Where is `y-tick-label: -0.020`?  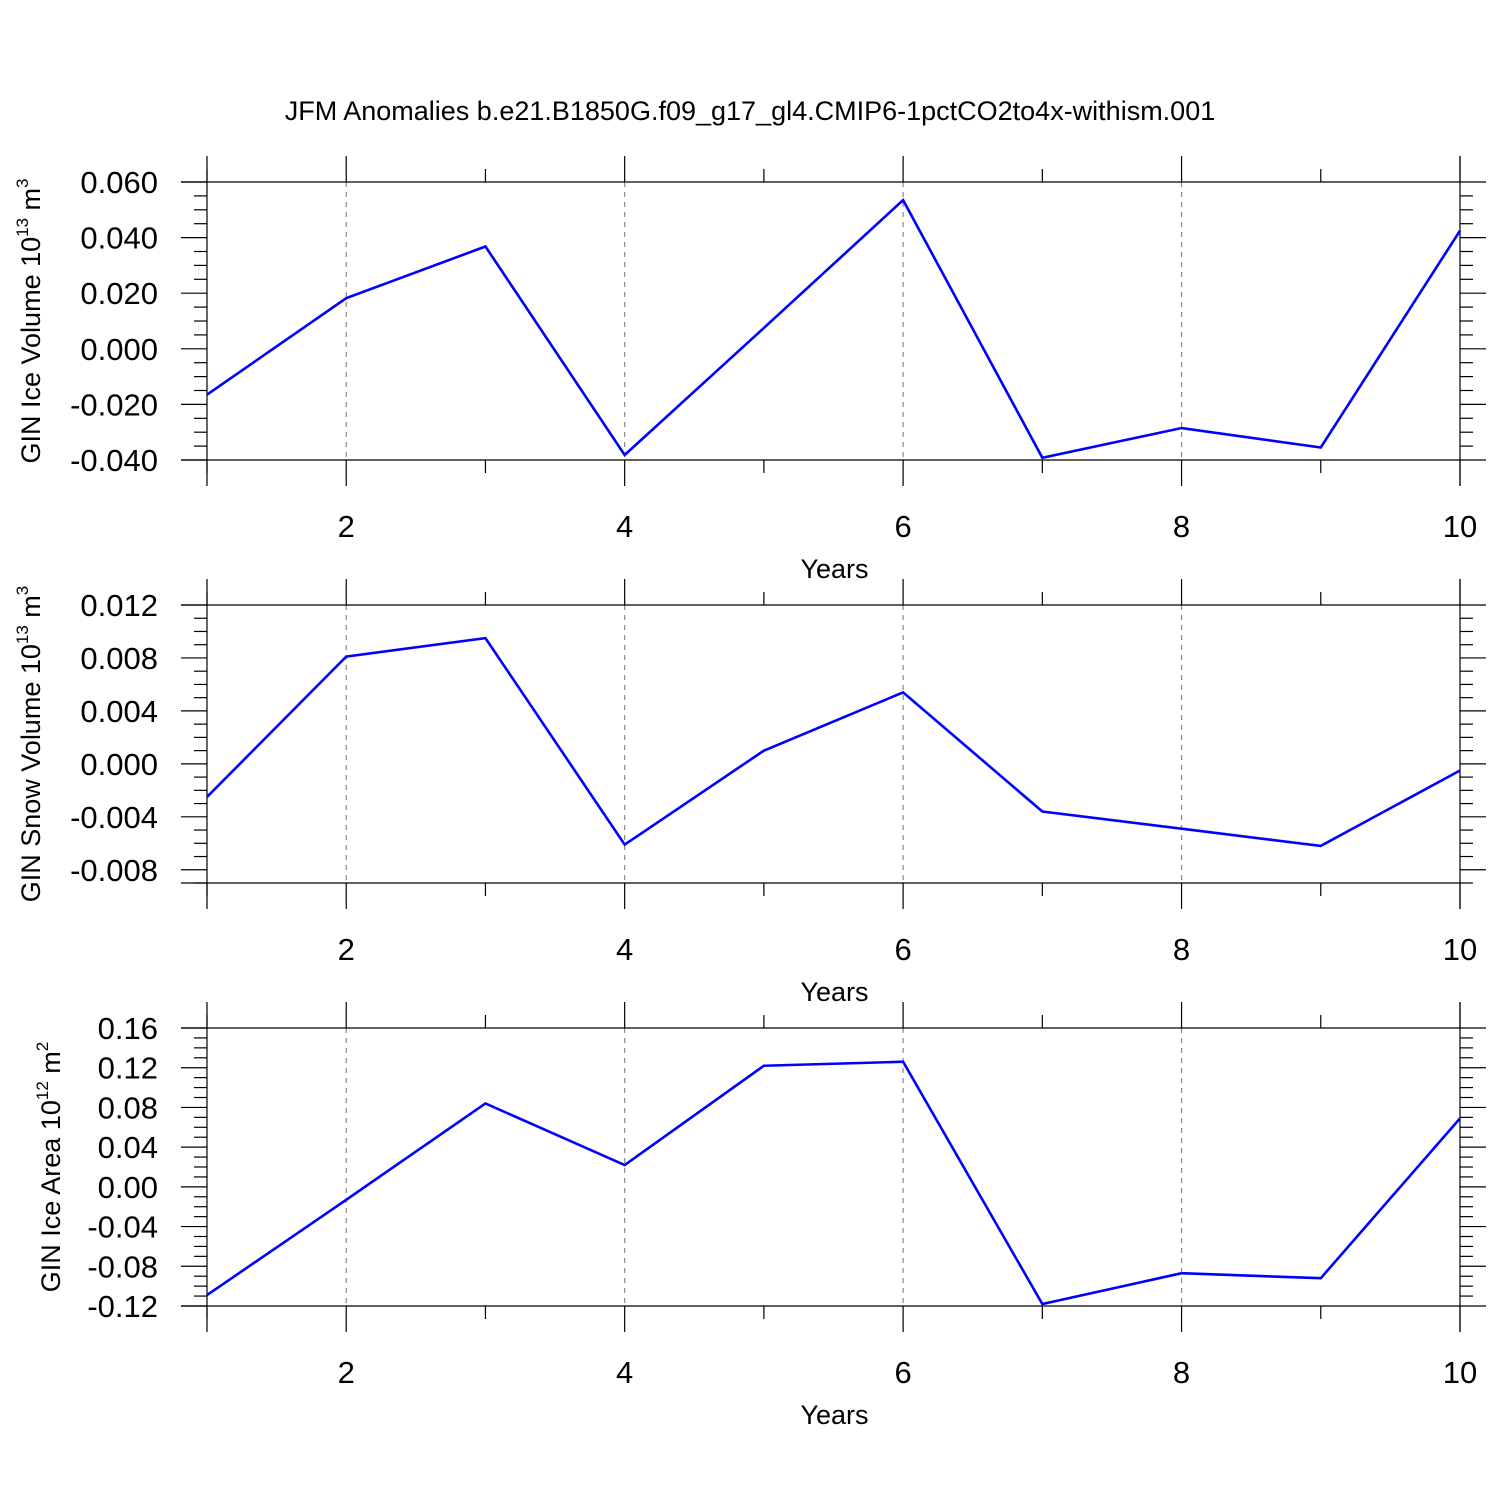
y-tick-label: -0.020 is located at coordinates (114, 404).